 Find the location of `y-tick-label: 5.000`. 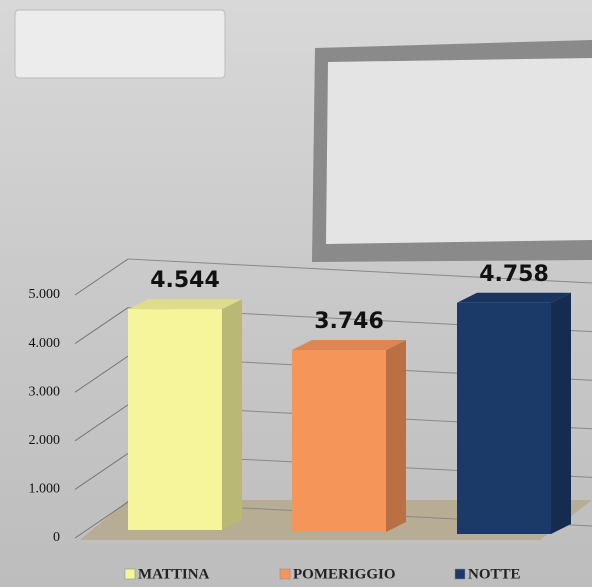

y-tick-label: 5.000 is located at coordinates (45, 294).